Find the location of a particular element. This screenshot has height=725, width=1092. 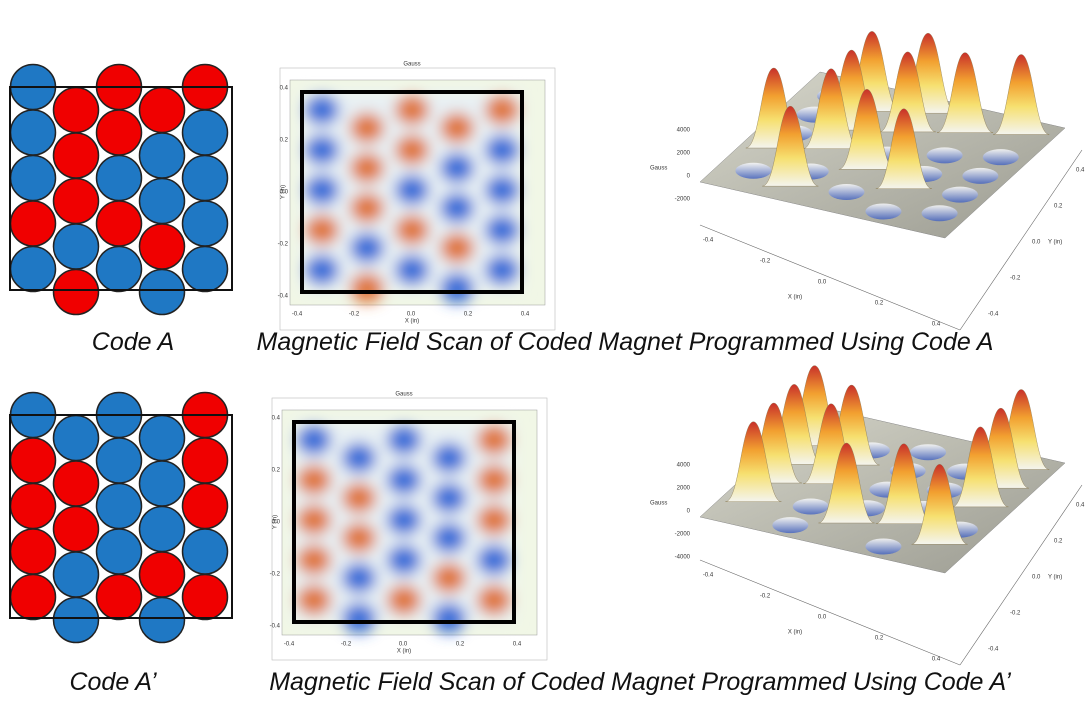

z-tick-label: 0 is located at coordinates (689, 512).